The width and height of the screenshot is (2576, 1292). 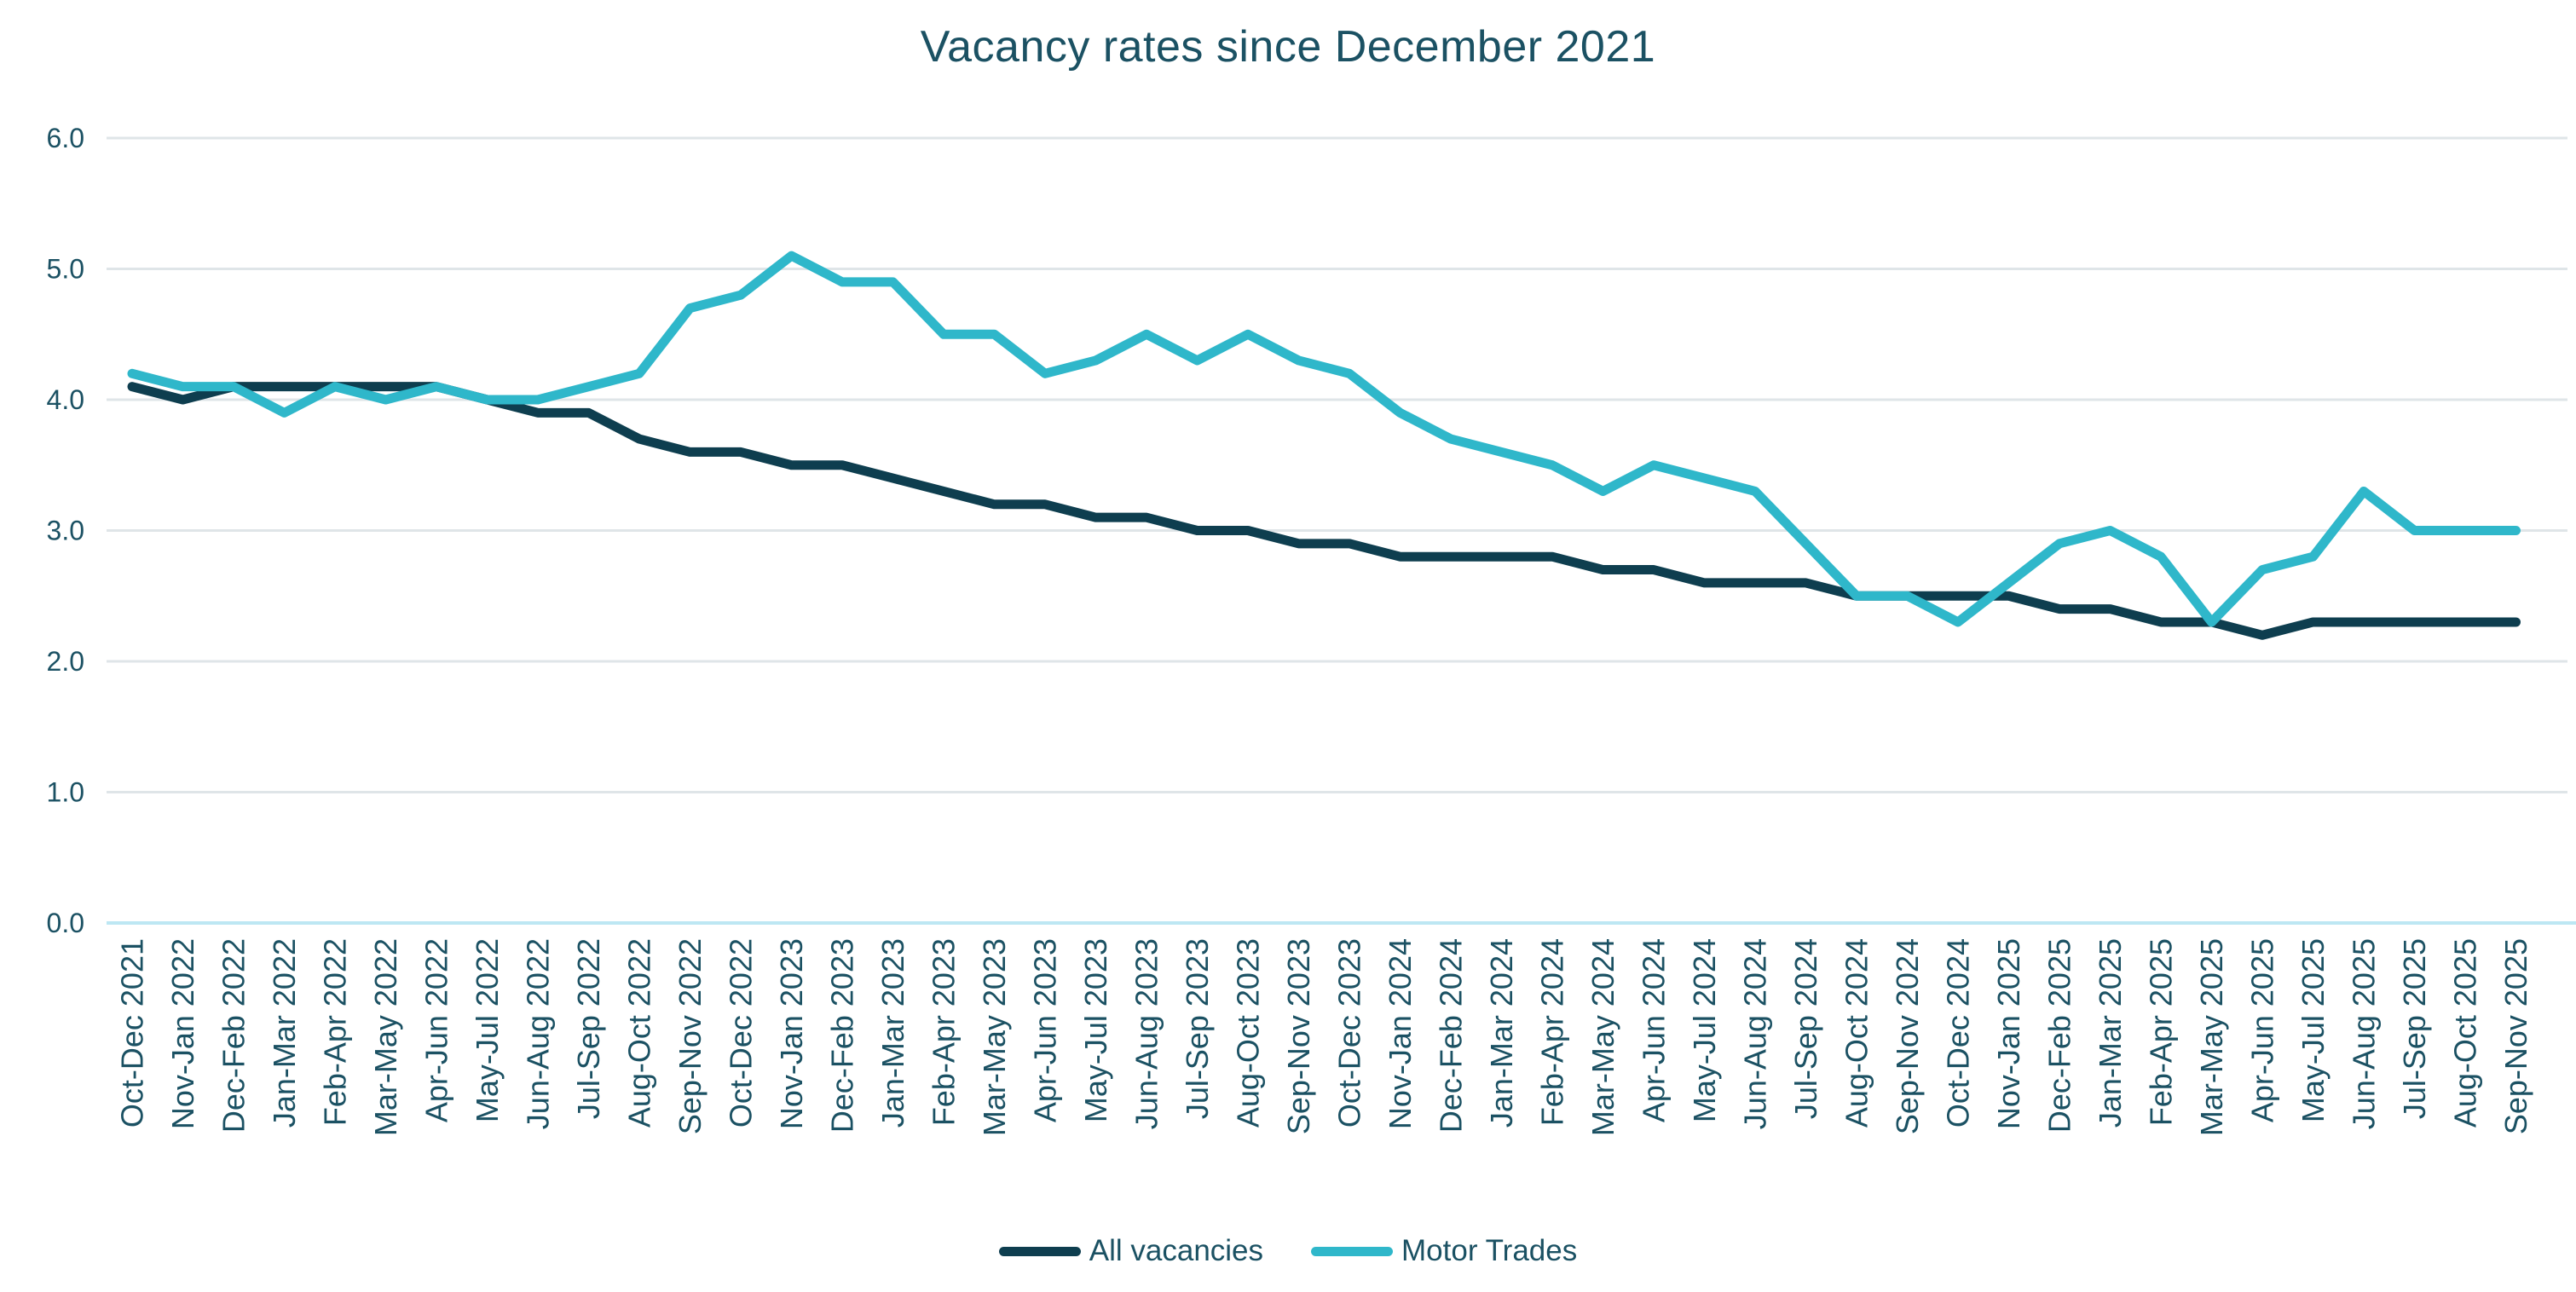 I want to click on x-axis-tick-label: Apr-Jun 2024, so click(x=1654, y=1030).